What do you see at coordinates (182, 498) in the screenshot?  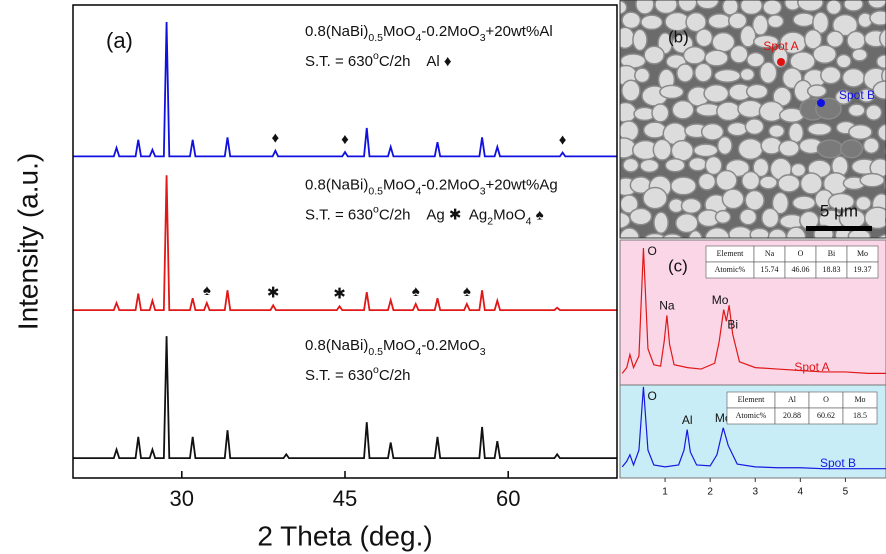 I see `x-tick-label: 30` at bounding box center [182, 498].